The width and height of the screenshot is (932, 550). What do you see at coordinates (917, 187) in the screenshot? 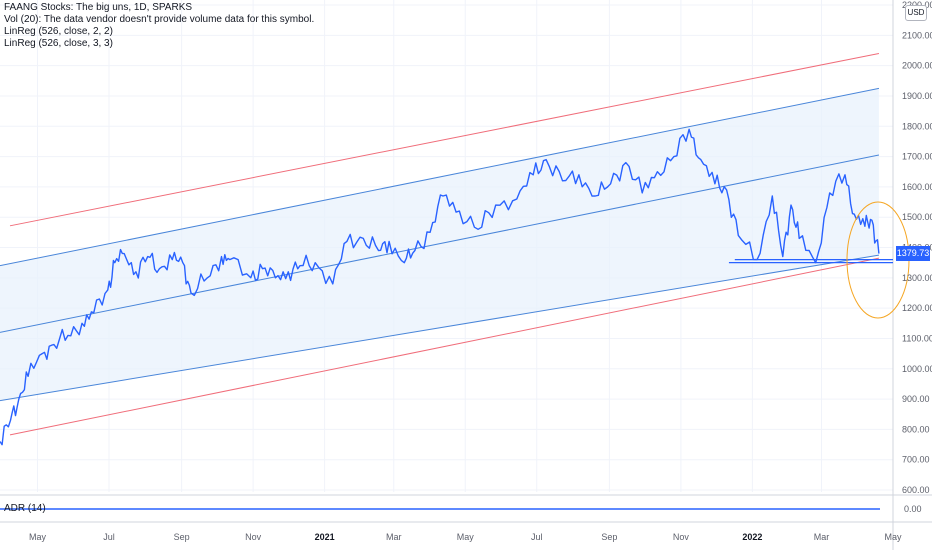
I see `y-tick-label: 1600.00` at bounding box center [917, 187].